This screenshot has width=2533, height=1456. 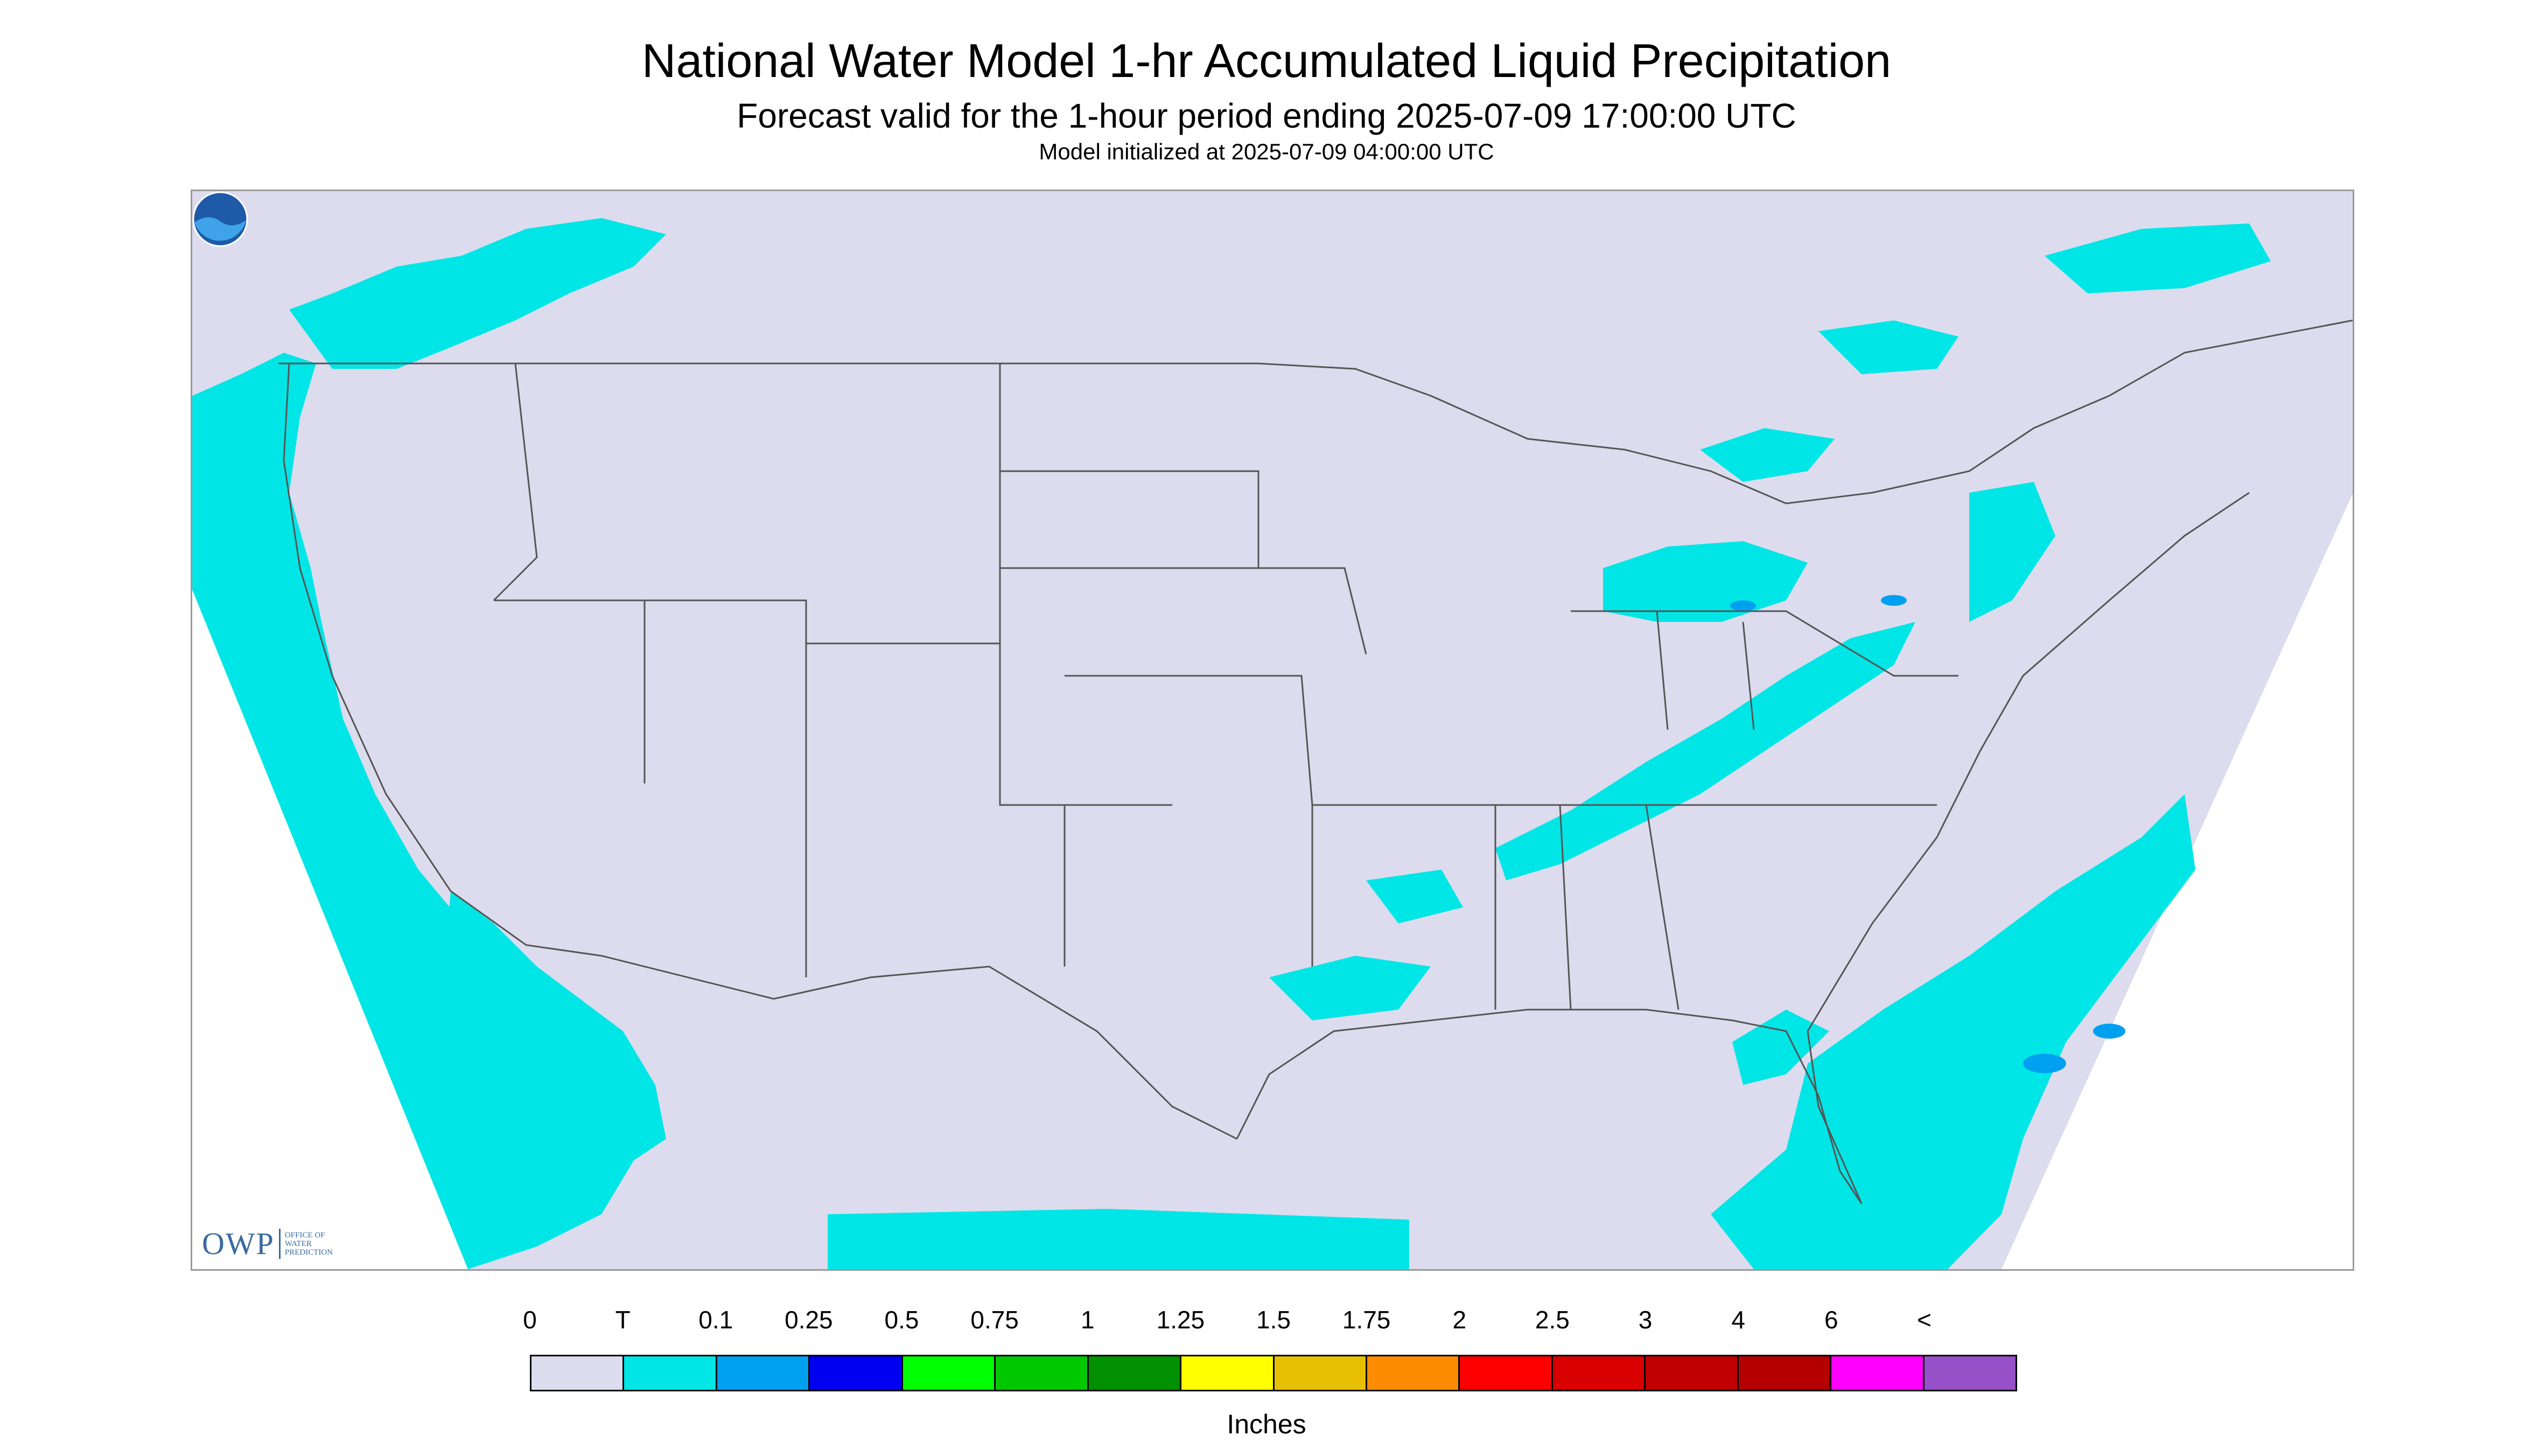 What do you see at coordinates (1924, 1320) in the screenshot?
I see `legend-tick-label: <` at bounding box center [1924, 1320].